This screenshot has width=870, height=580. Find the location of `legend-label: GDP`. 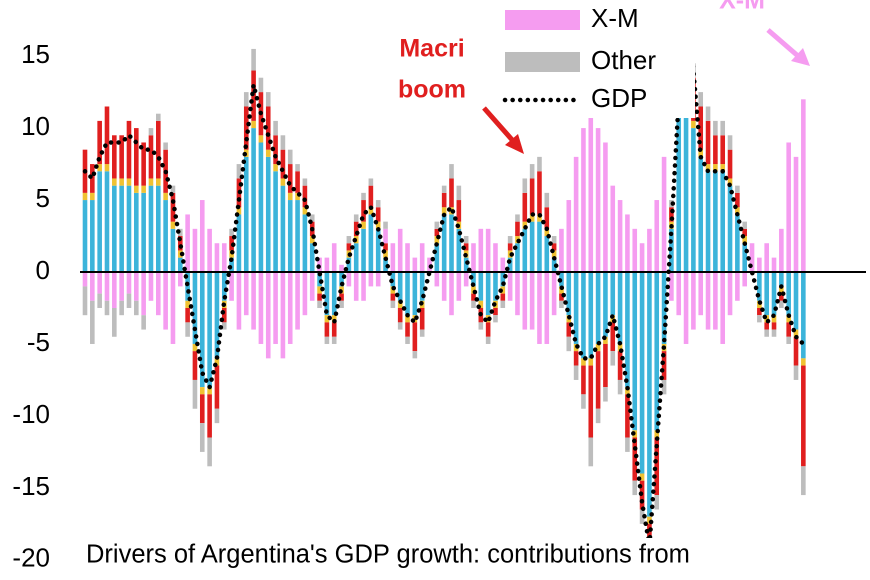

legend-label: GDP is located at coordinates (619, 98).